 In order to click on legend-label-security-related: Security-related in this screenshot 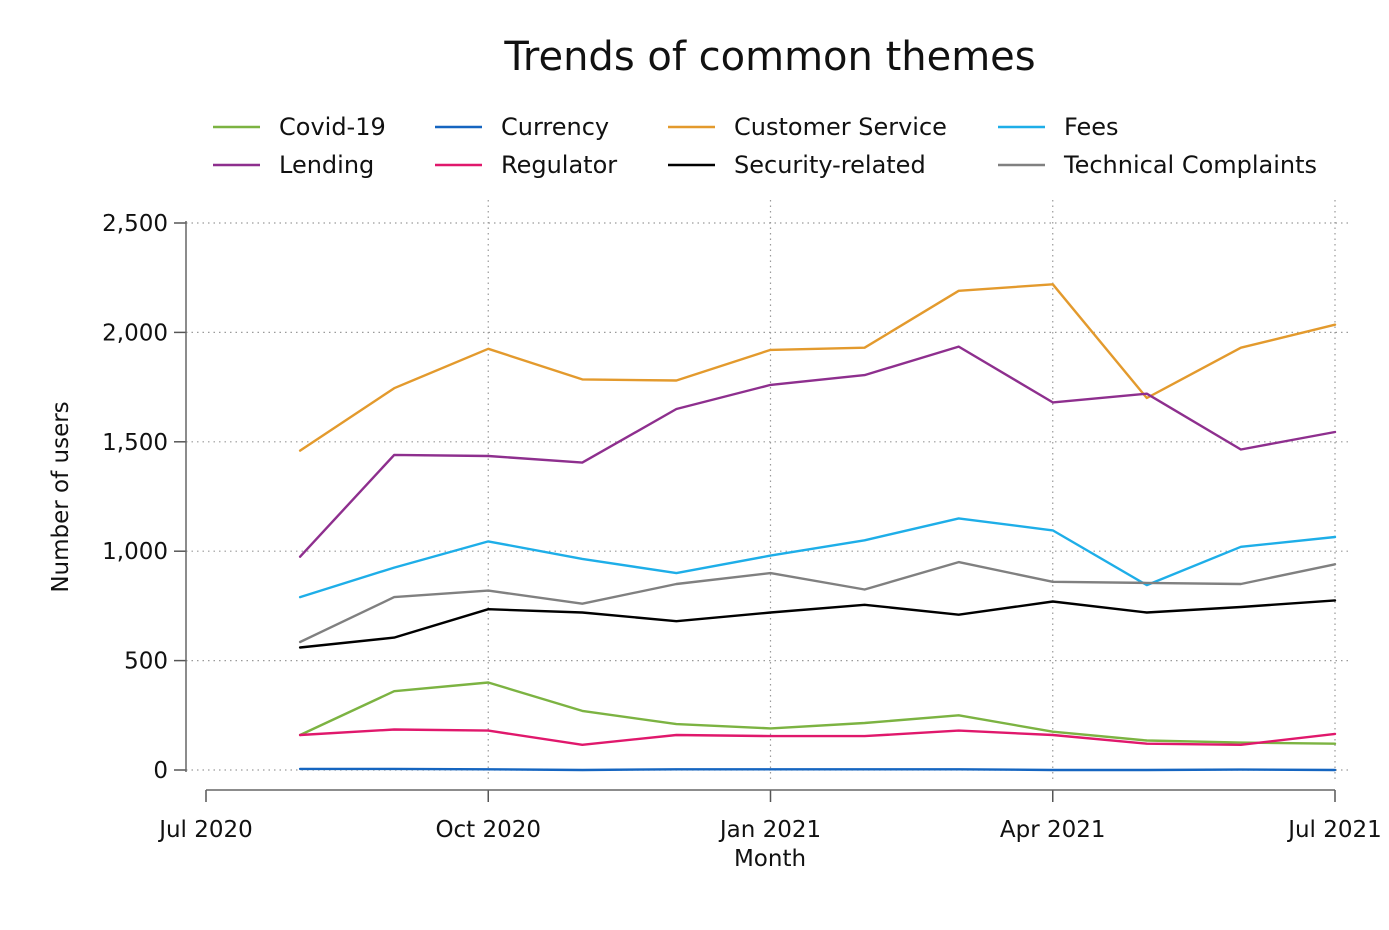, I will do `click(830, 165)`.